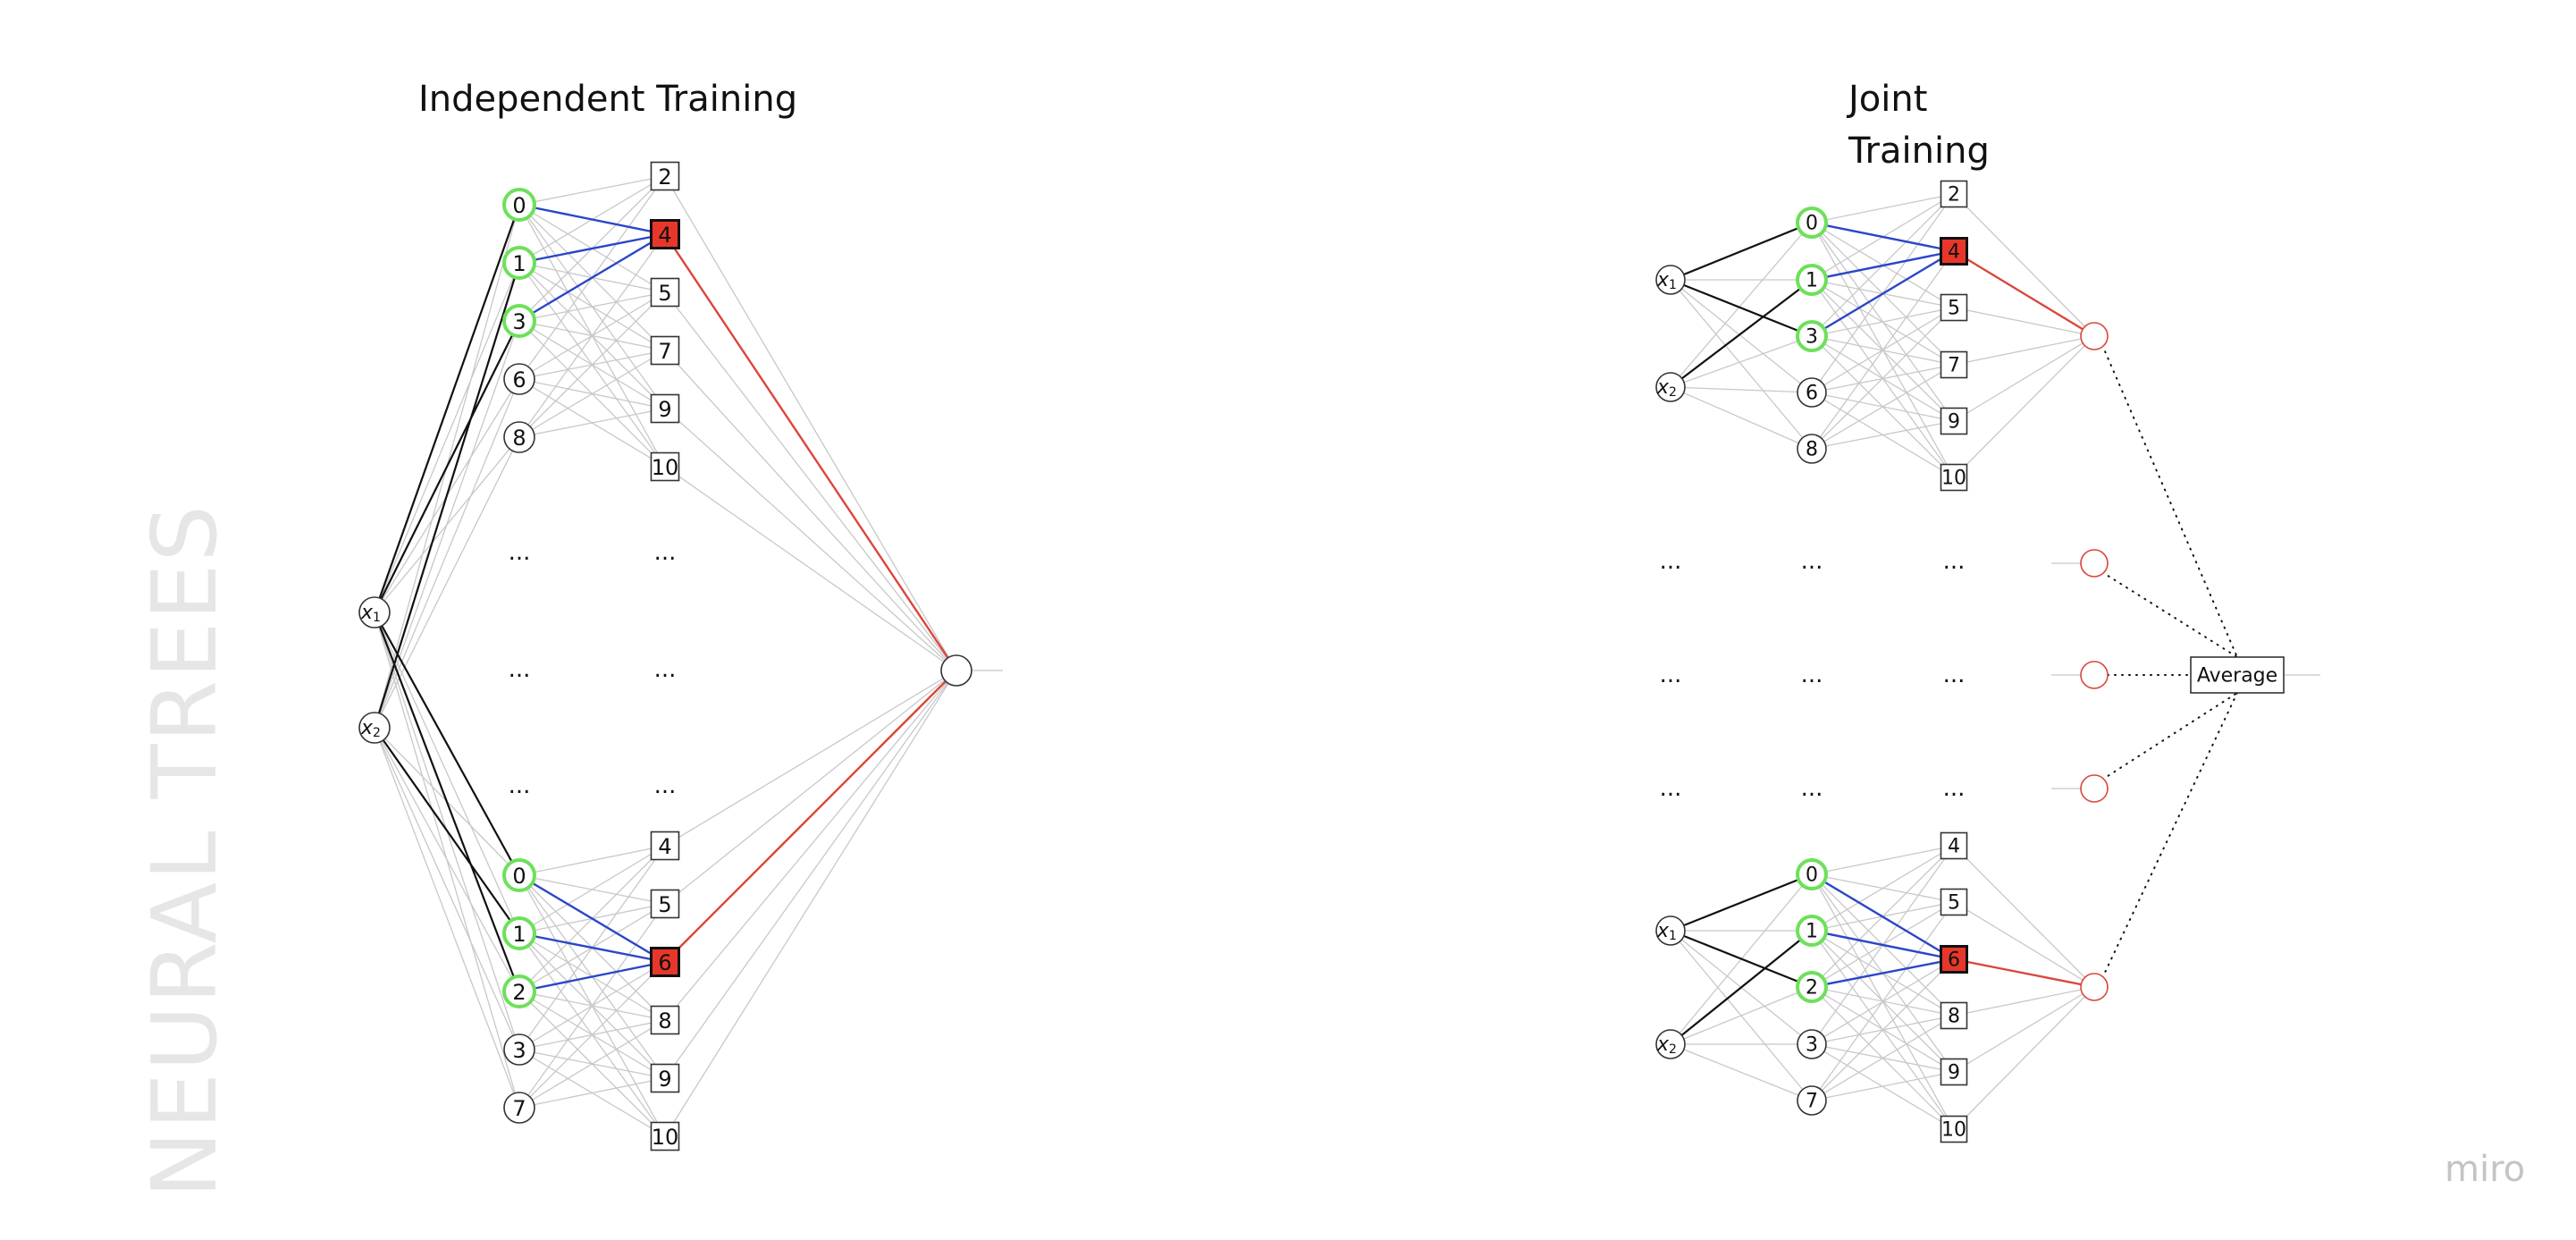  What do you see at coordinates (1883, 435) in the screenshot?
I see `joint-top-inner-leaf-edge` at bounding box center [1883, 435].